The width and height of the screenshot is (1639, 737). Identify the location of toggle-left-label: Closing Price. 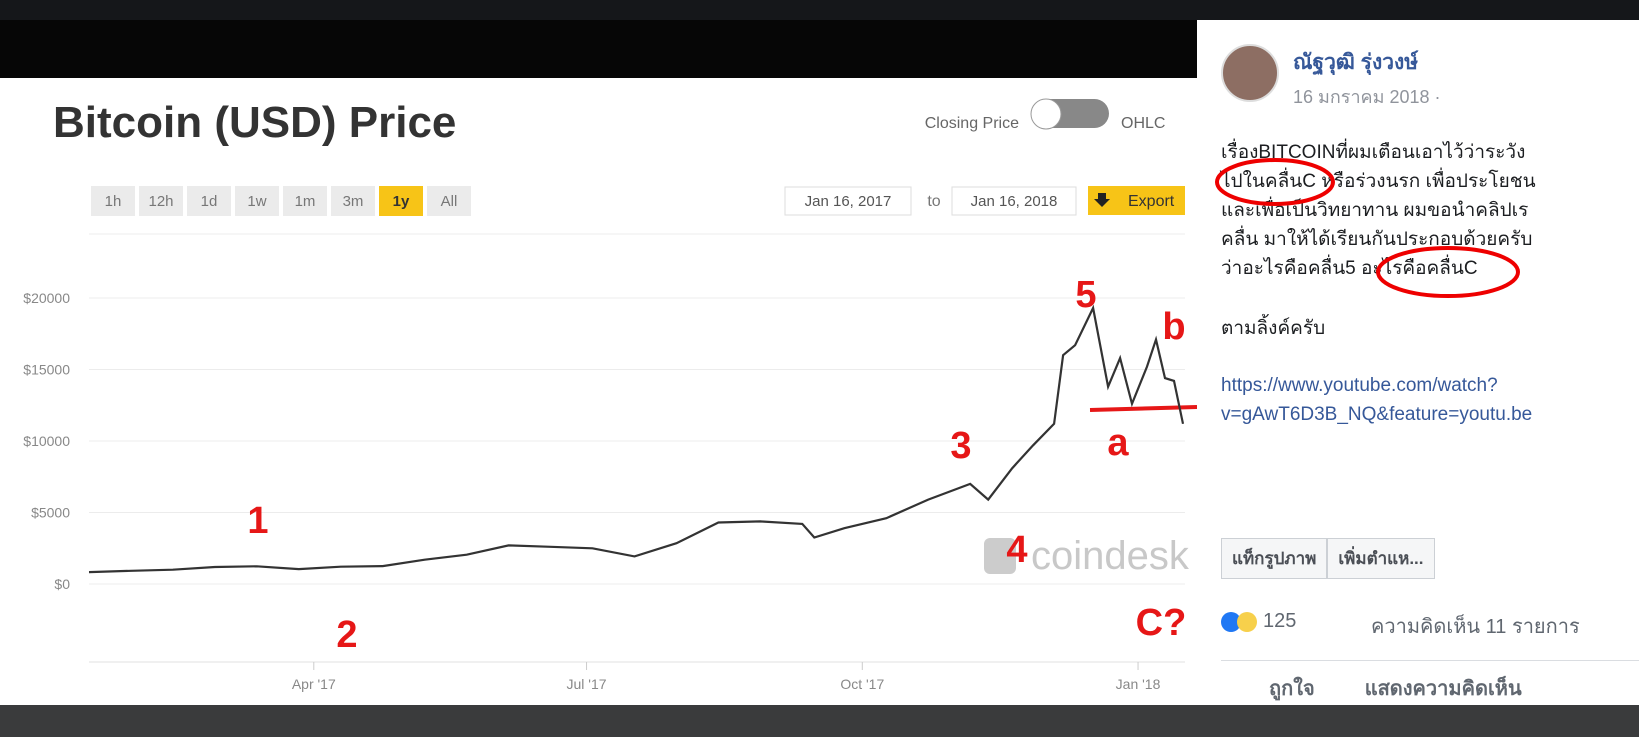
(972, 123).